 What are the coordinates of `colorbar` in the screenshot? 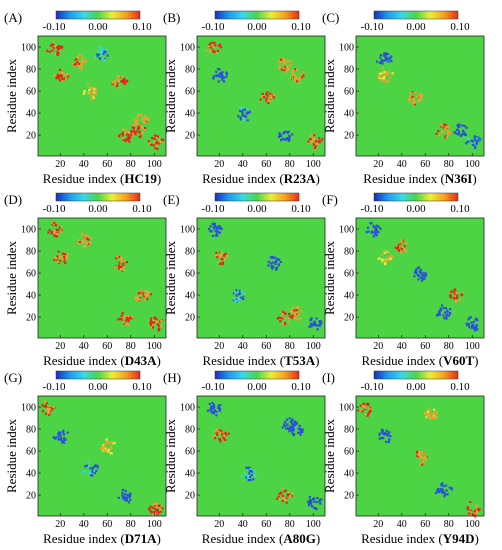 It's located at (416, 197).